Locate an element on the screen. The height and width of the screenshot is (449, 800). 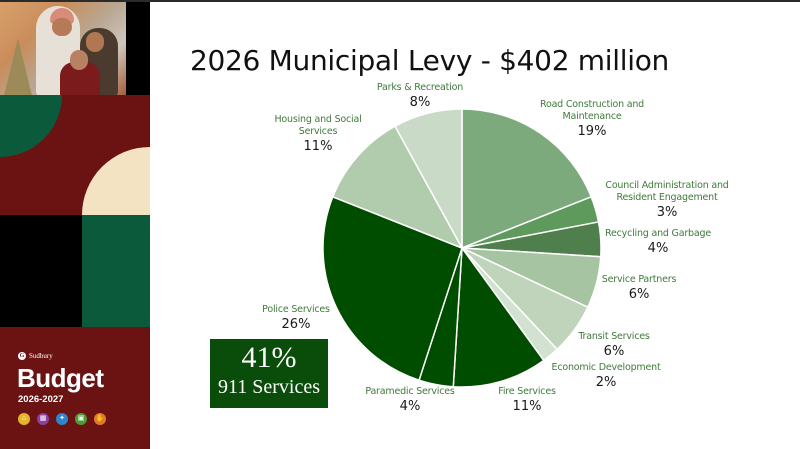
sidebar-maroon-bottom is located at coordinates (75, 388).